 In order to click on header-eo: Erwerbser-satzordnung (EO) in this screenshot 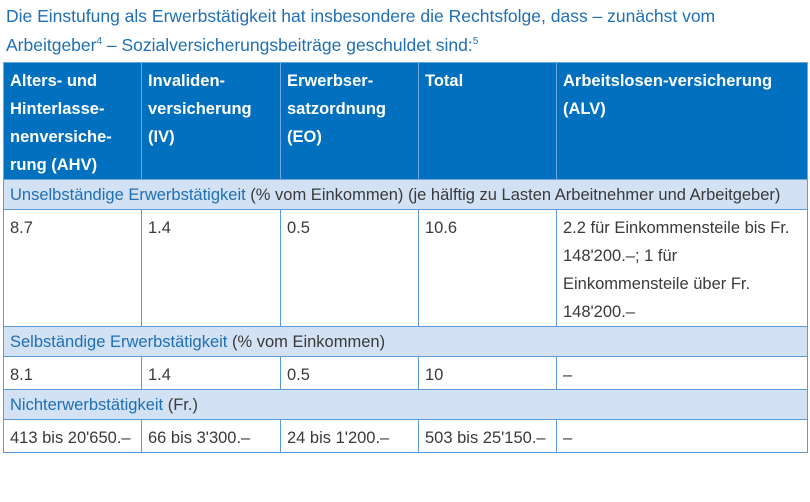, I will do `click(349, 121)`.